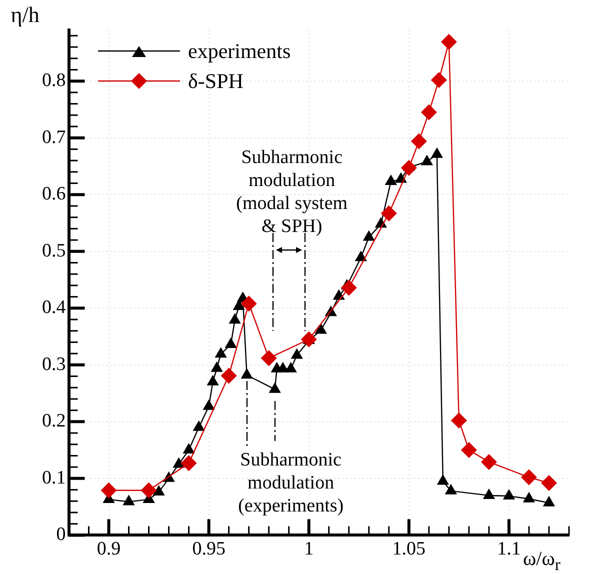  Describe the element at coordinates (209, 549) in the screenshot. I see `x-tick-label: 0.95` at that location.